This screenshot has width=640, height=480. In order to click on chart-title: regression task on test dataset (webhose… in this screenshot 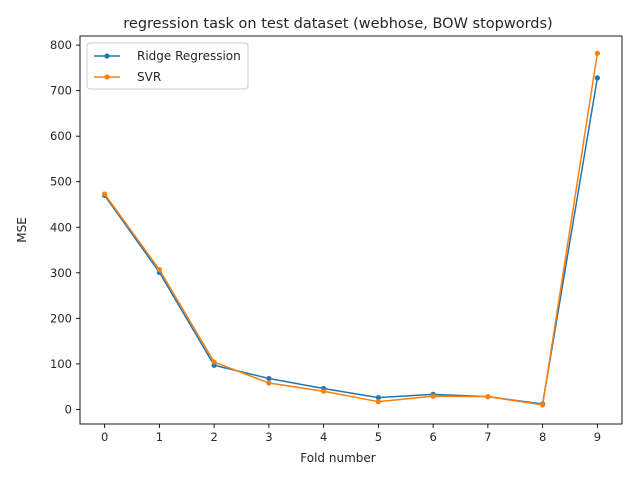, I will do `click(337, 24)`.